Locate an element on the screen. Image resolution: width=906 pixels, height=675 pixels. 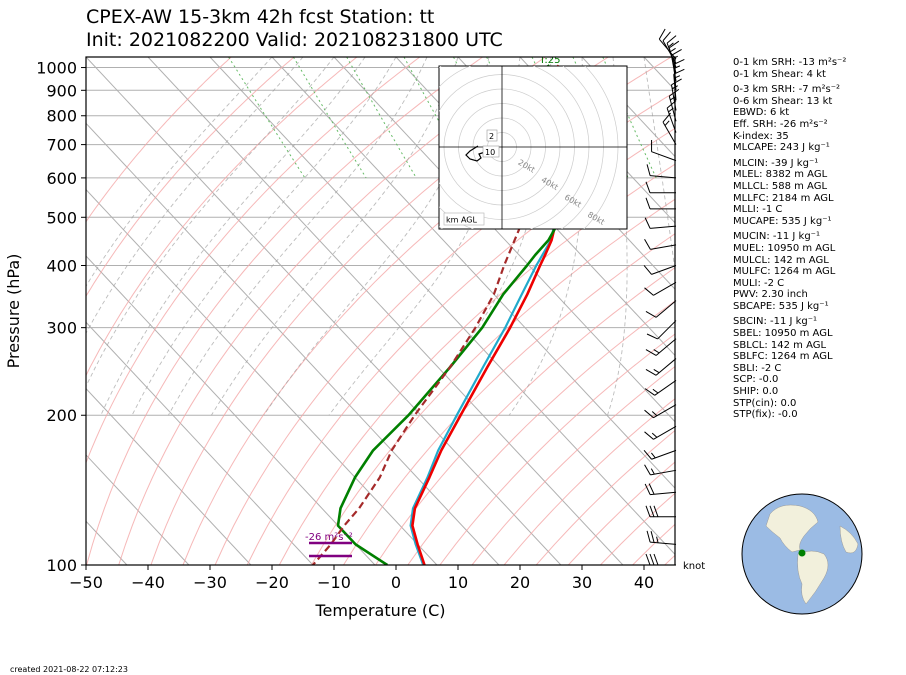
wind-barbs: knot is located at coordinates (674, 300).